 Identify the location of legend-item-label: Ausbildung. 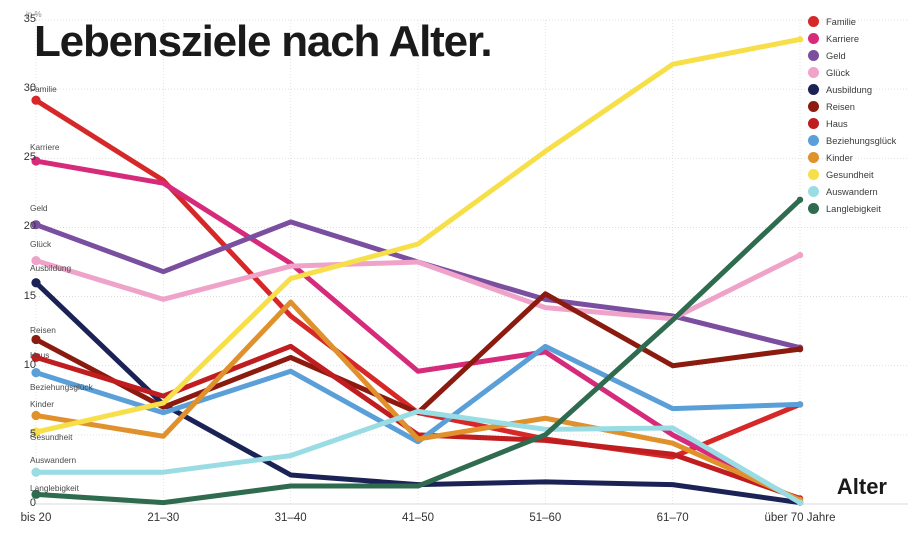
(849, 89).